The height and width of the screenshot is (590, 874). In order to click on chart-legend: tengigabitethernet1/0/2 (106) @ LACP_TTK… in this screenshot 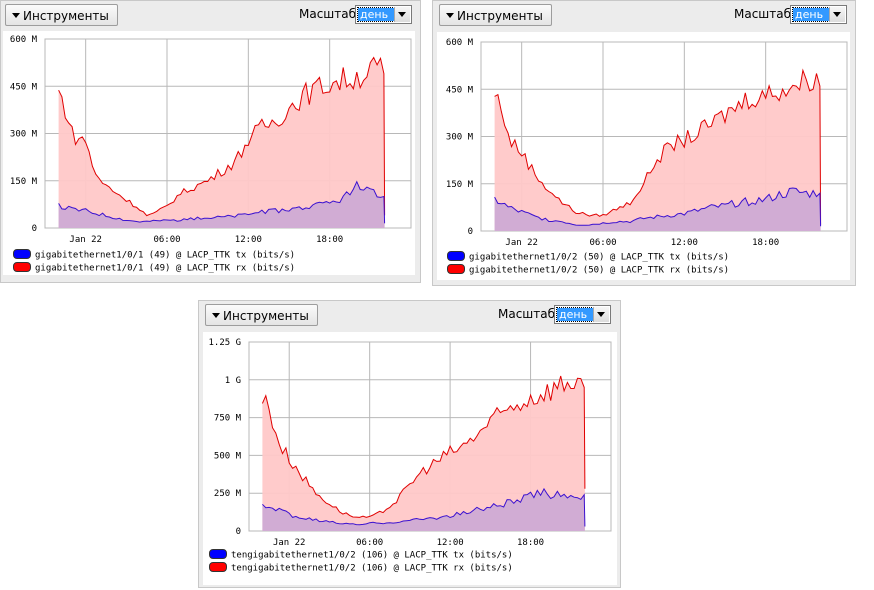, I will do `click(361, 562)`.